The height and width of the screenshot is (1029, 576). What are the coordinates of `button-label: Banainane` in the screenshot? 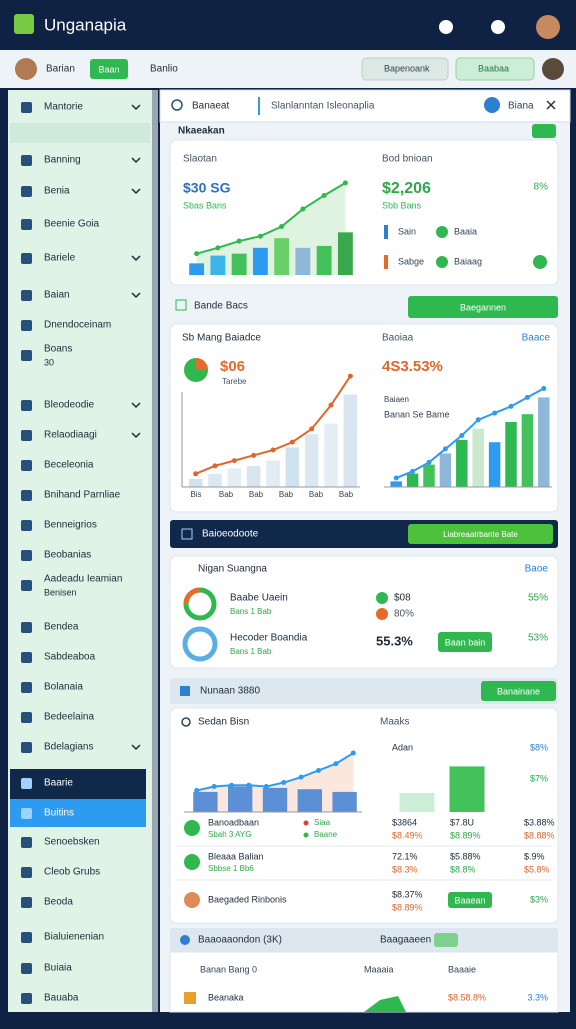 It's located at (518, 691).